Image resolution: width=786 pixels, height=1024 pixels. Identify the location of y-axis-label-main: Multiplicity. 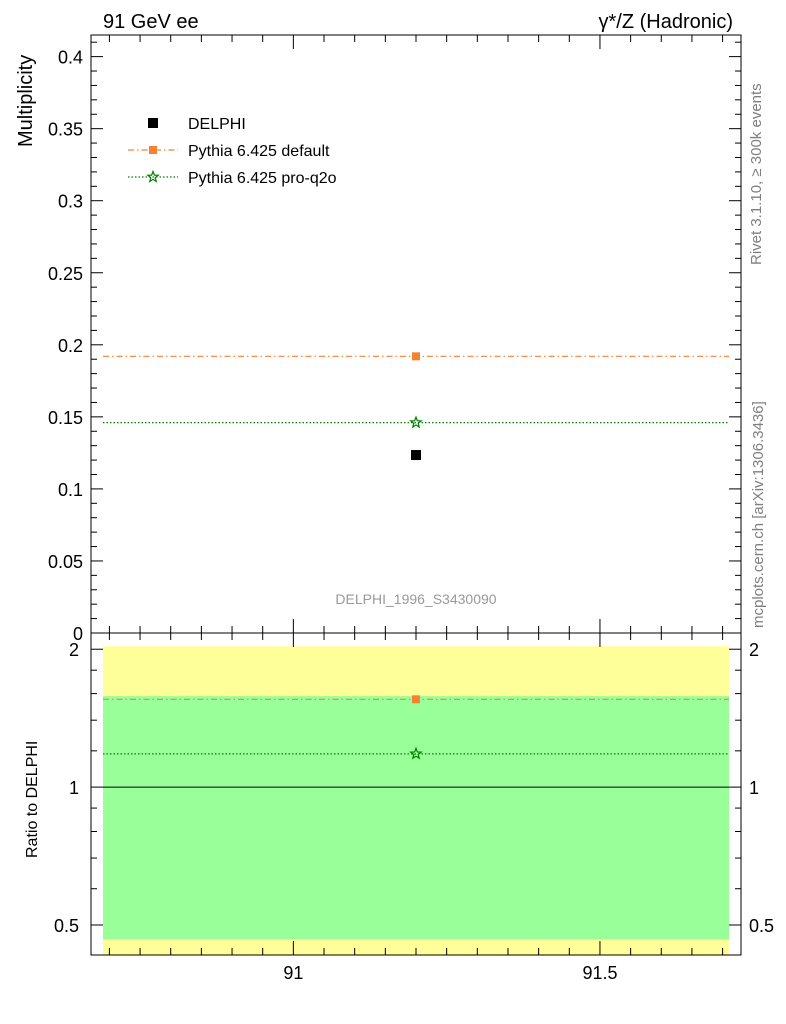
(26, 101).